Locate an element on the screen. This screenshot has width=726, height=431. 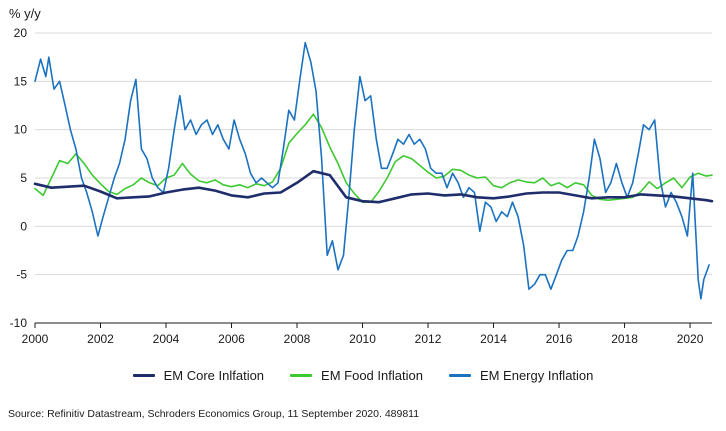
y-tick-label: 15 is located at coordinates (21, 81).